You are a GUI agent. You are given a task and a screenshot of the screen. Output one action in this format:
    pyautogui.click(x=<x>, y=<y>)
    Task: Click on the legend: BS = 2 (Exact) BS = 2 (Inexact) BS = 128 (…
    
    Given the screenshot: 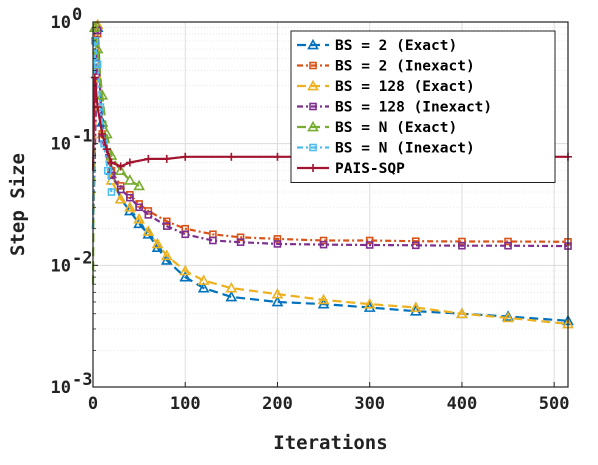 What is the action you would take?
    pyautogui.click(x=423, y=106)
    